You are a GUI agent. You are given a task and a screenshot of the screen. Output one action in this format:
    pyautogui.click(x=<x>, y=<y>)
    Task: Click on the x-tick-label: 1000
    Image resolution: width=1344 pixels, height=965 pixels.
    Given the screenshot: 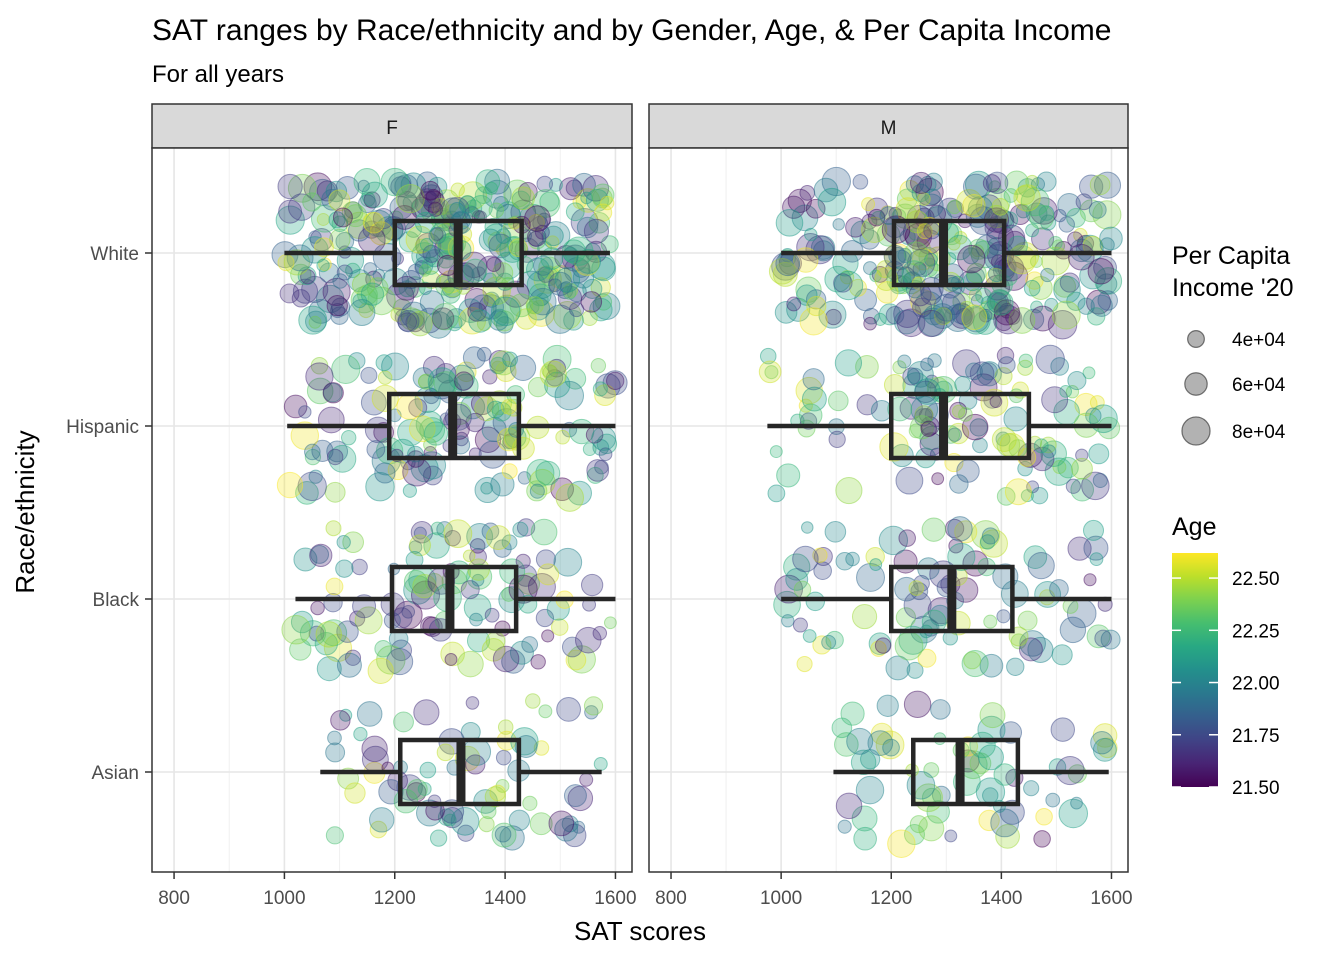 What is the action you would take?
    pyautogui.click(x=284, y=898)
    